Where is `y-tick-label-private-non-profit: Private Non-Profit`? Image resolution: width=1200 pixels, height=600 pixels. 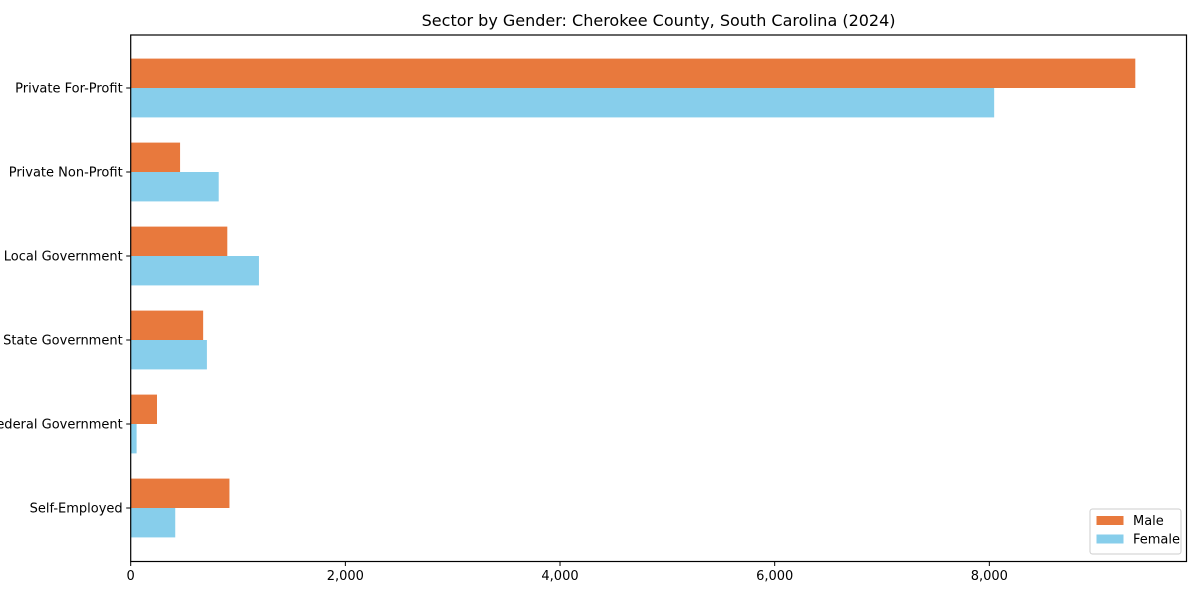 y-tick-label-private-non-profit: Private Non-Profit is located at coordinates (66, 173).